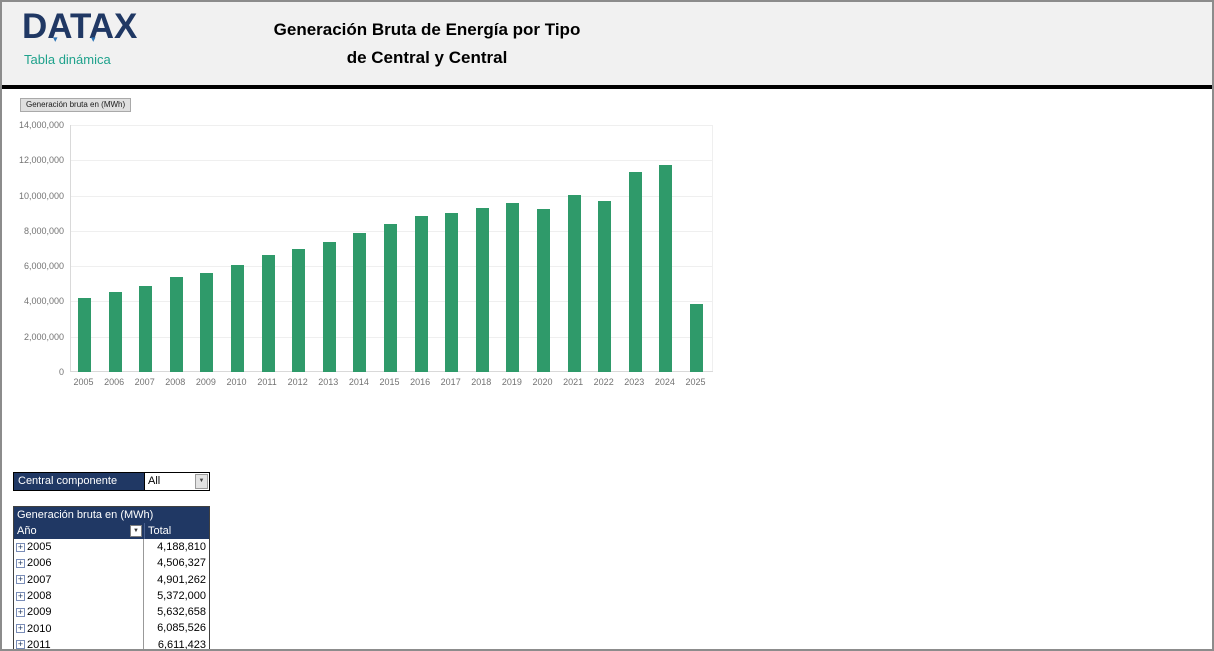 The height and width of the screenshot is (651, 1214). What do you see at coordinates (696, 338) in the screenshot?
I see `bar-2025` at bounding box center [696, 338].